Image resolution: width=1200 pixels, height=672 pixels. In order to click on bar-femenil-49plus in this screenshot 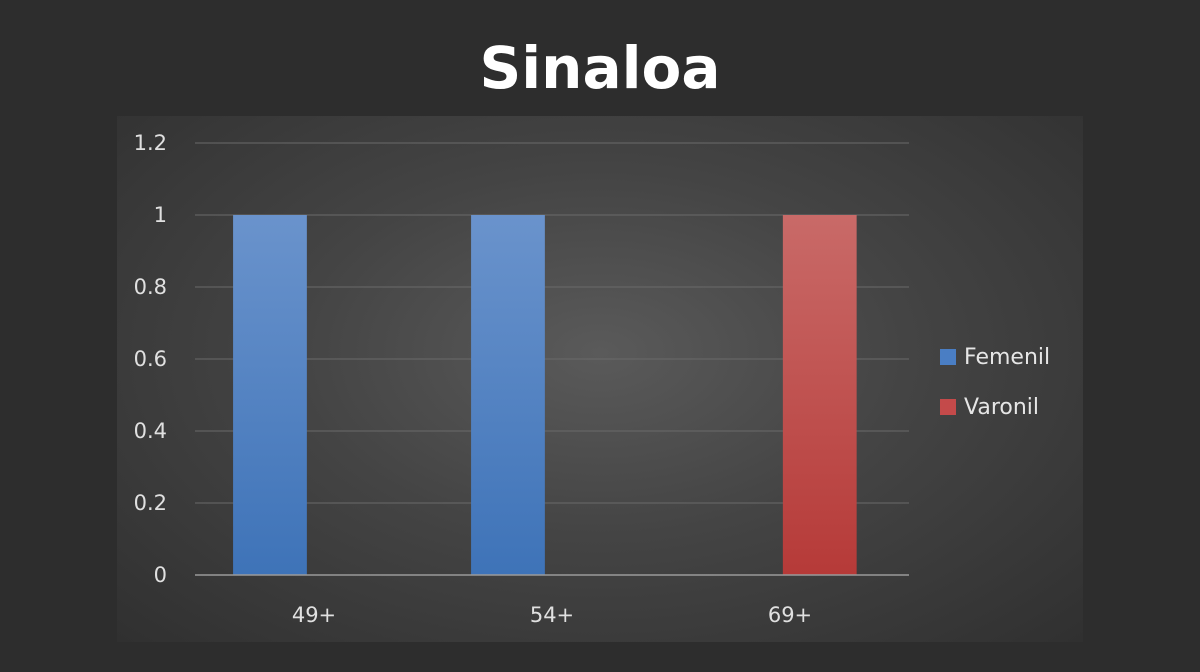, I will do `click(270, 395)`.